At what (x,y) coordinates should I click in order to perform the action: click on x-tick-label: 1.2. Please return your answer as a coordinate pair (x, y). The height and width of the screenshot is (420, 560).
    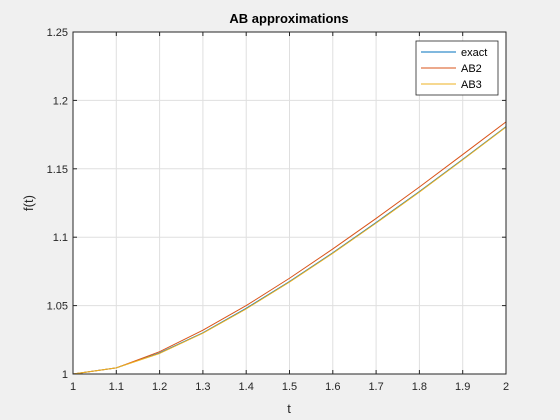
    Looking at the image, I should click on (159, 387).